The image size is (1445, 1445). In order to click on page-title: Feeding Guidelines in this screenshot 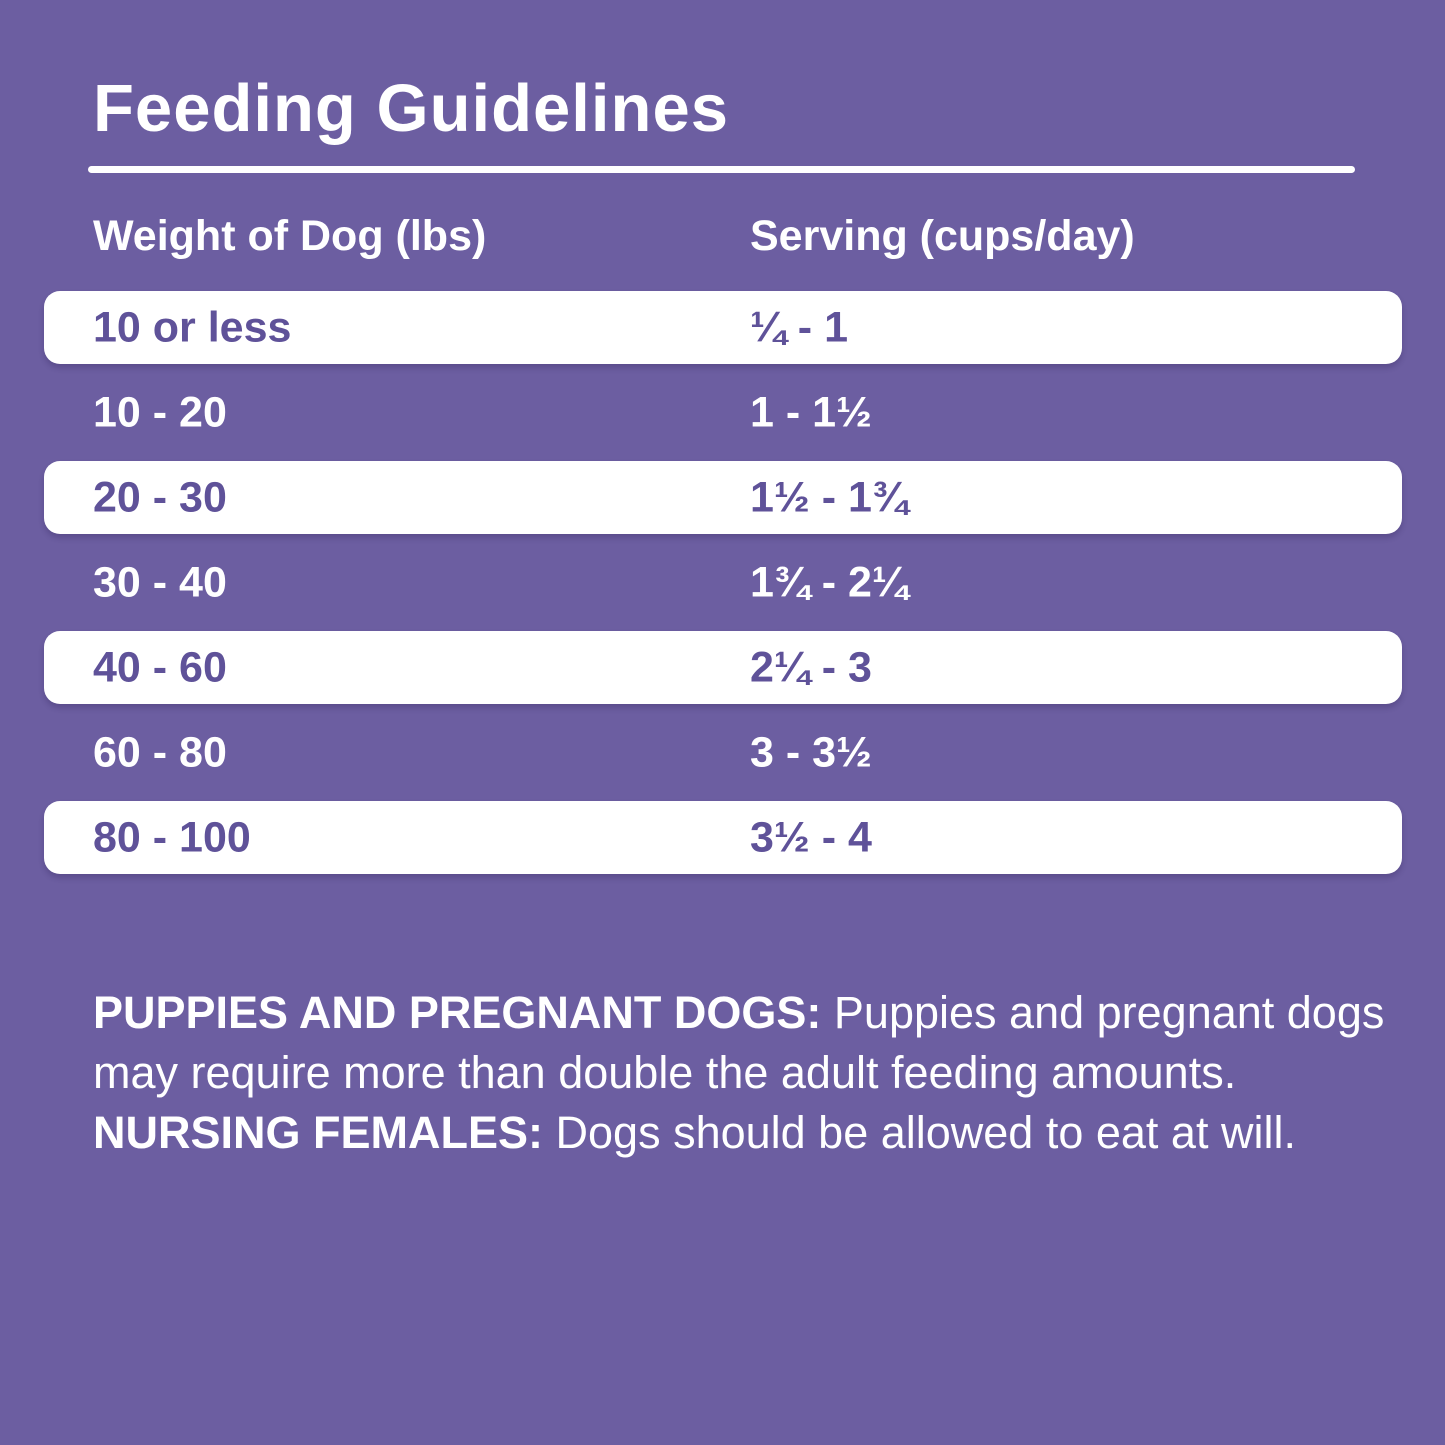, I will do `click(411, 108)`.